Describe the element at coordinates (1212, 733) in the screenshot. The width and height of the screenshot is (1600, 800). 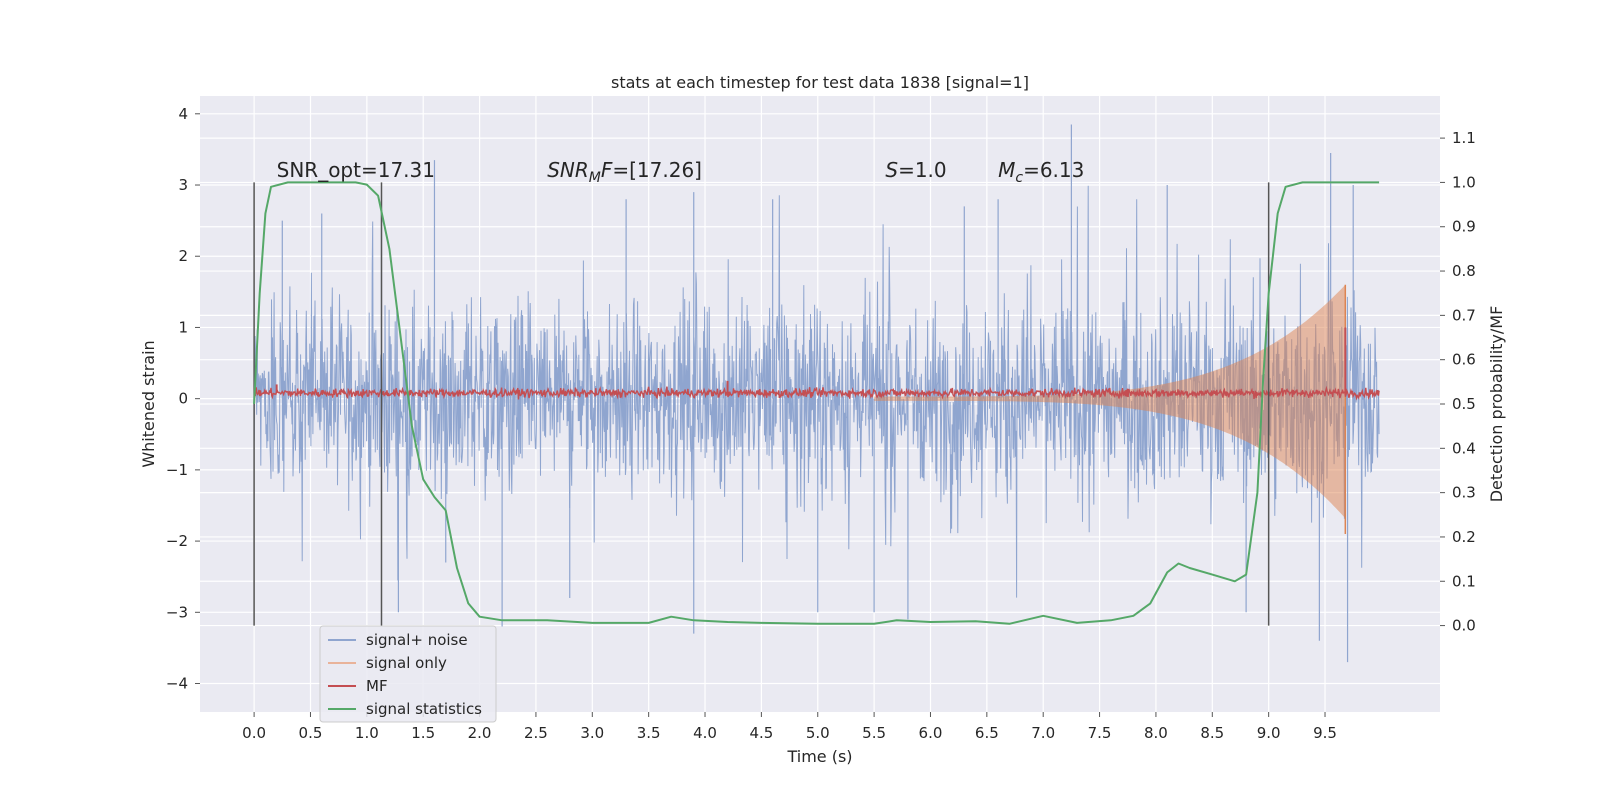
I see `x-tick-label: 8.5` at that location.